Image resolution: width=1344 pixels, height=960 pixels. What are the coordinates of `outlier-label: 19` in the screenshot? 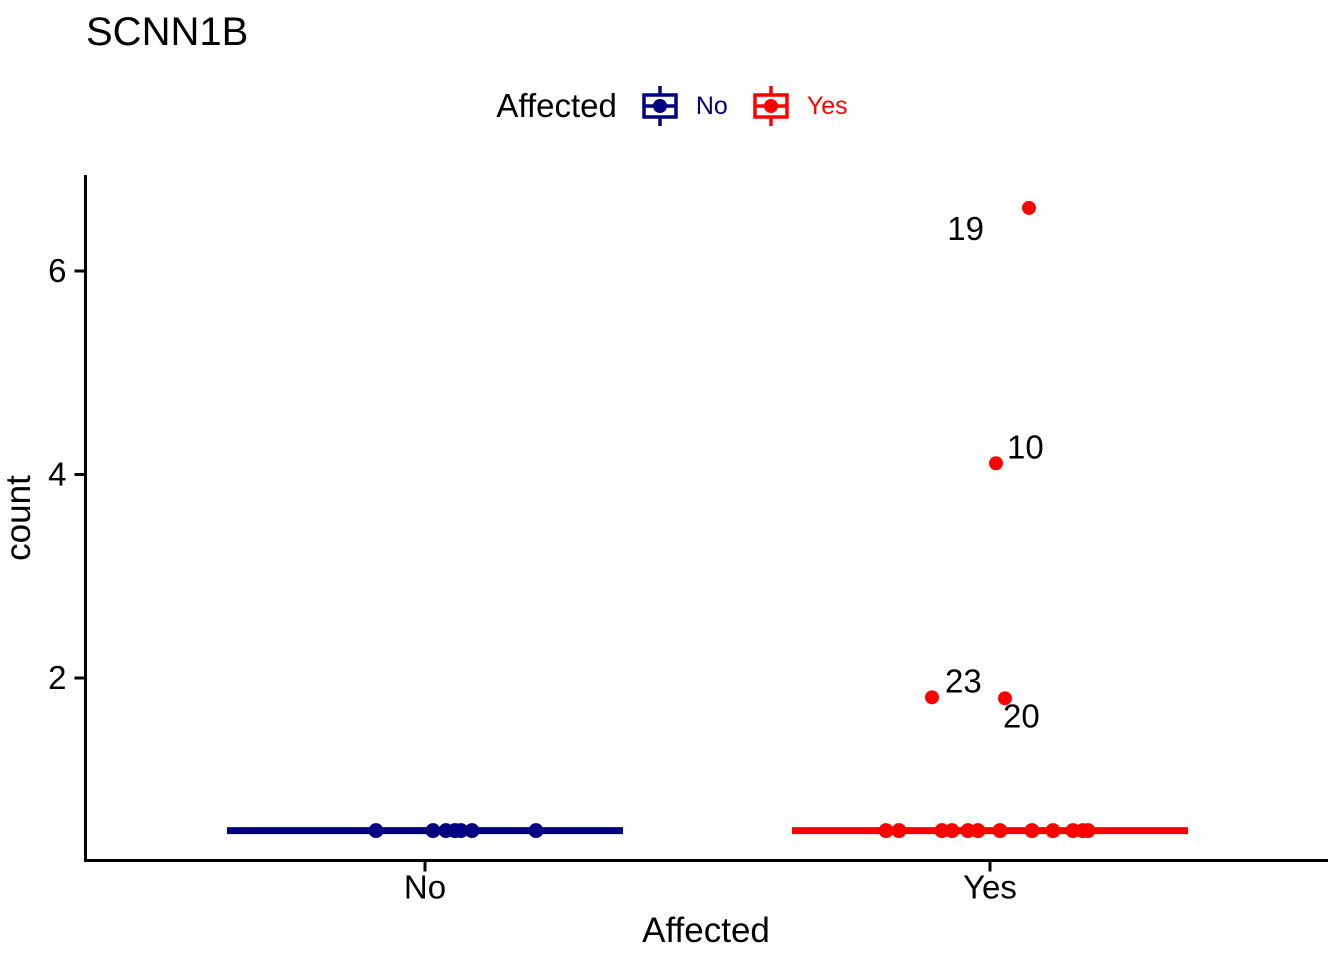 It's located at (965, 228).